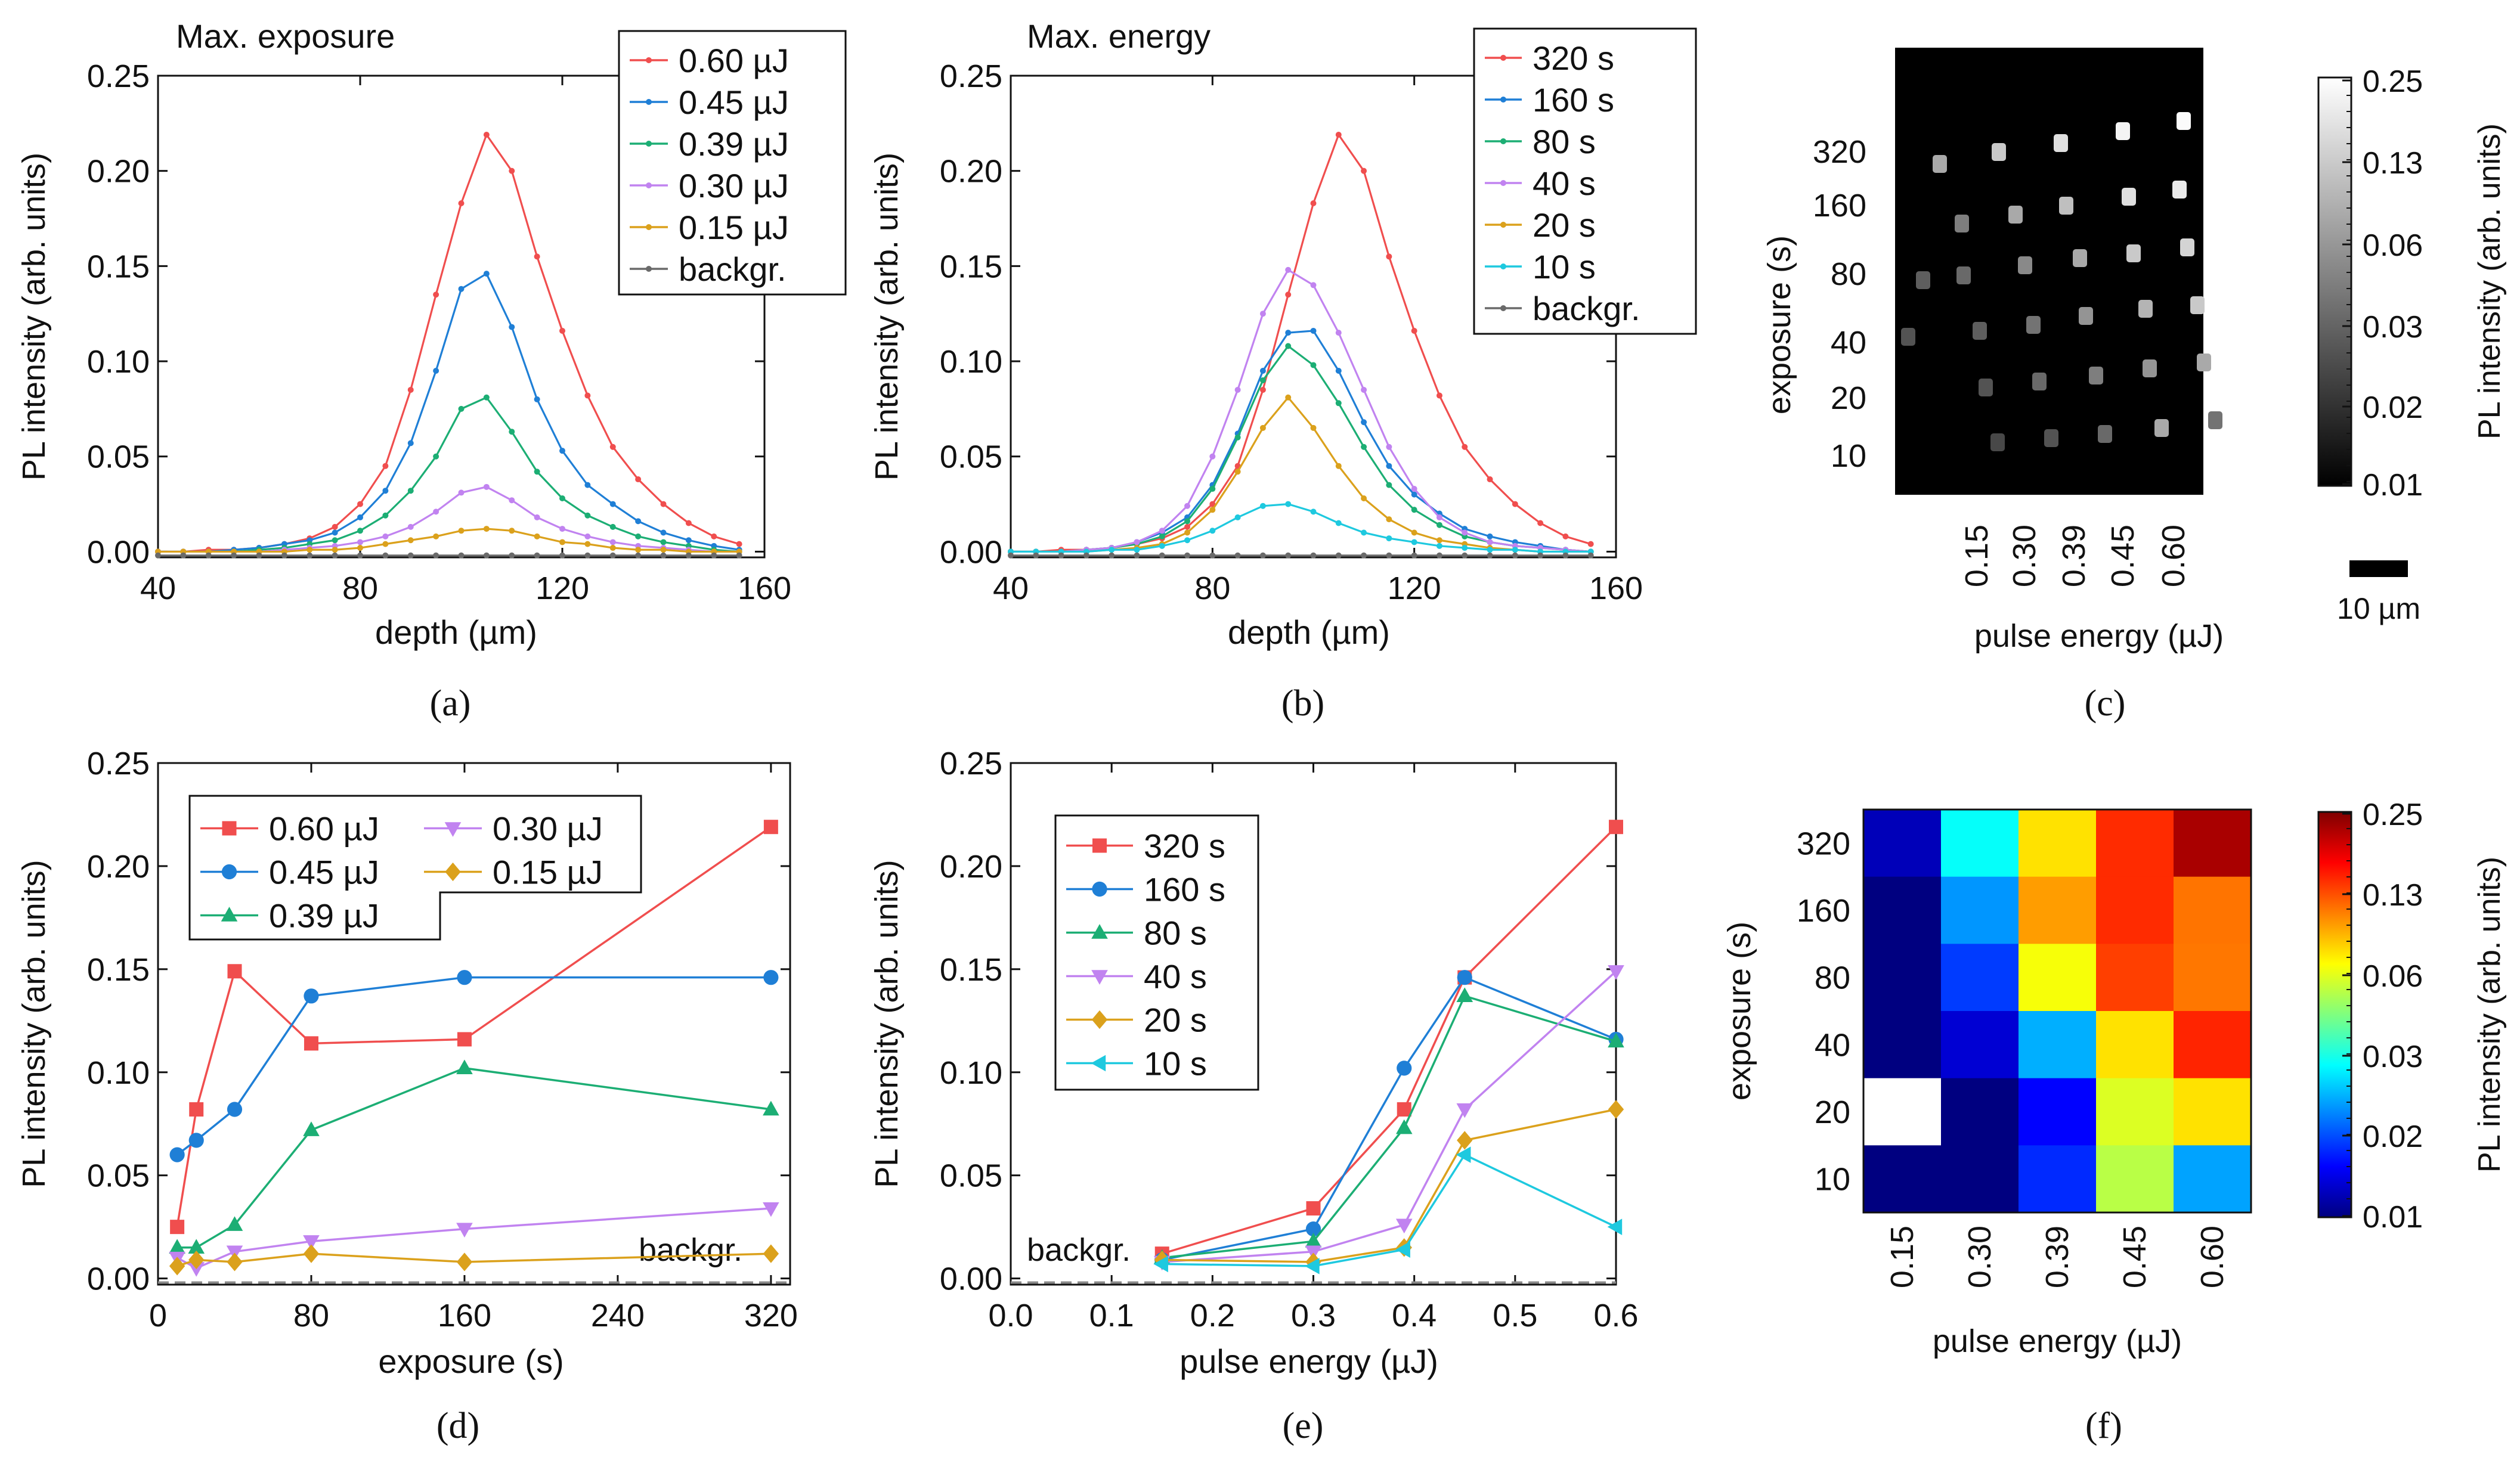  Describe the element at coordinates (1175, 933) in the screenshot. I see `legend-label: 80 s` at that location.